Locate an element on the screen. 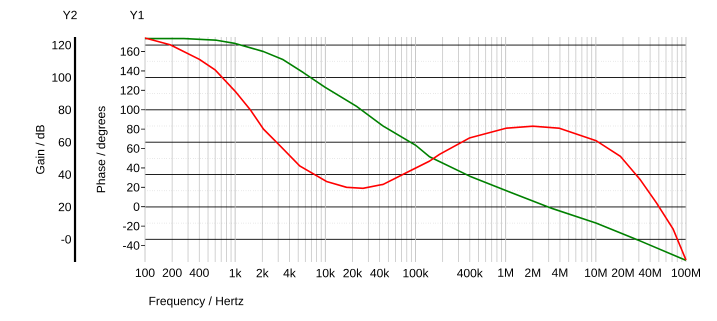 The height and width of the screenshot is (321, 717). text: Y1 is located at coordinates (137, 15).